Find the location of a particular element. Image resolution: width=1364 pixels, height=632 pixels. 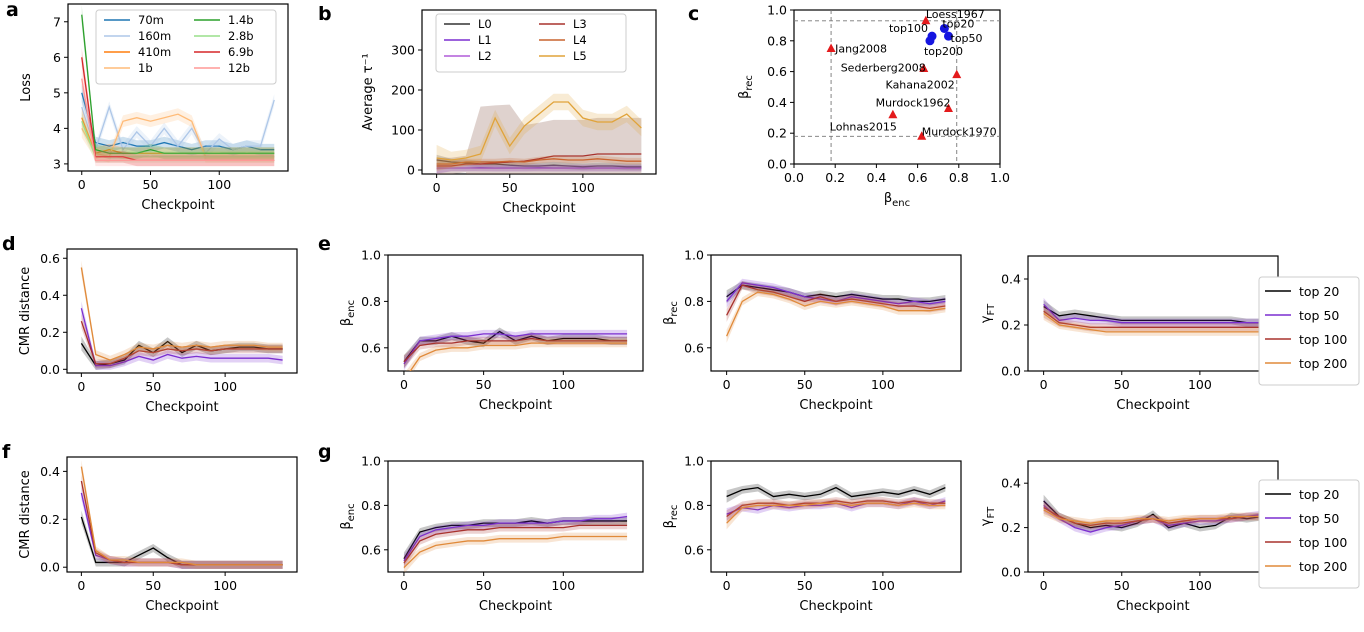

series-line-l3 is located at coordinates (539, 160).